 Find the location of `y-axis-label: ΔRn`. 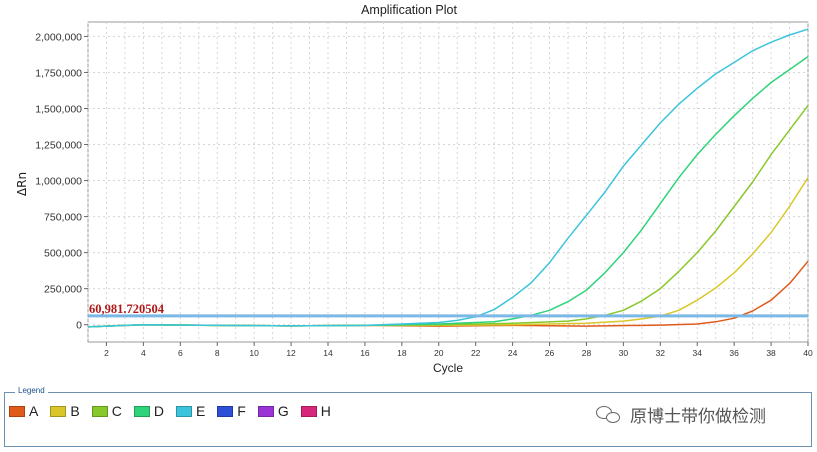

y-axis-label: ΔRn is located at coordinates (22, 184).